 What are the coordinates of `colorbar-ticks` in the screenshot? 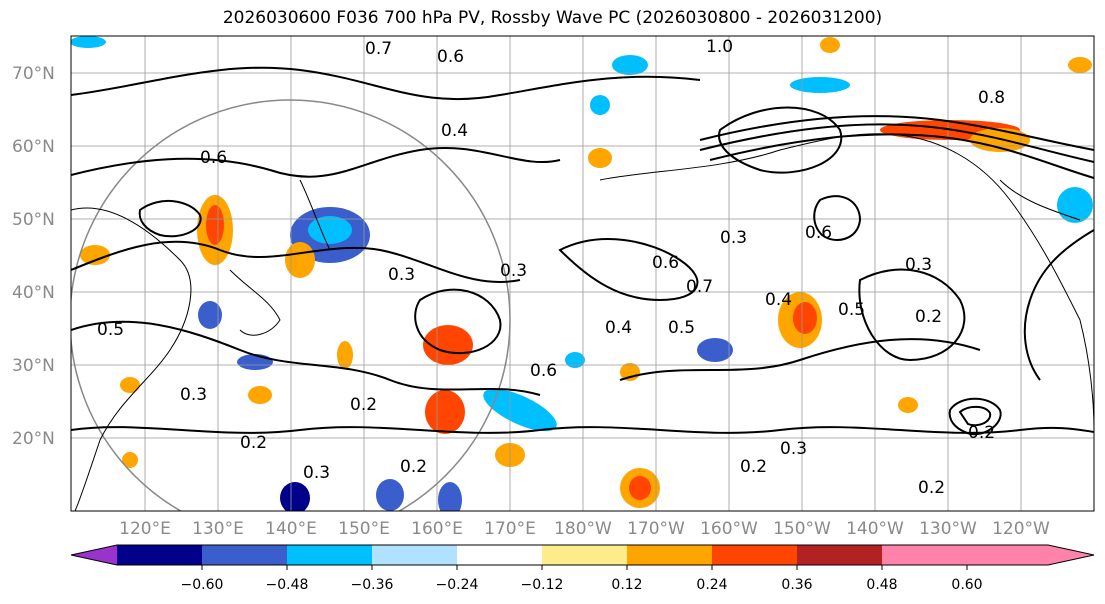 It's located at (584, 567).